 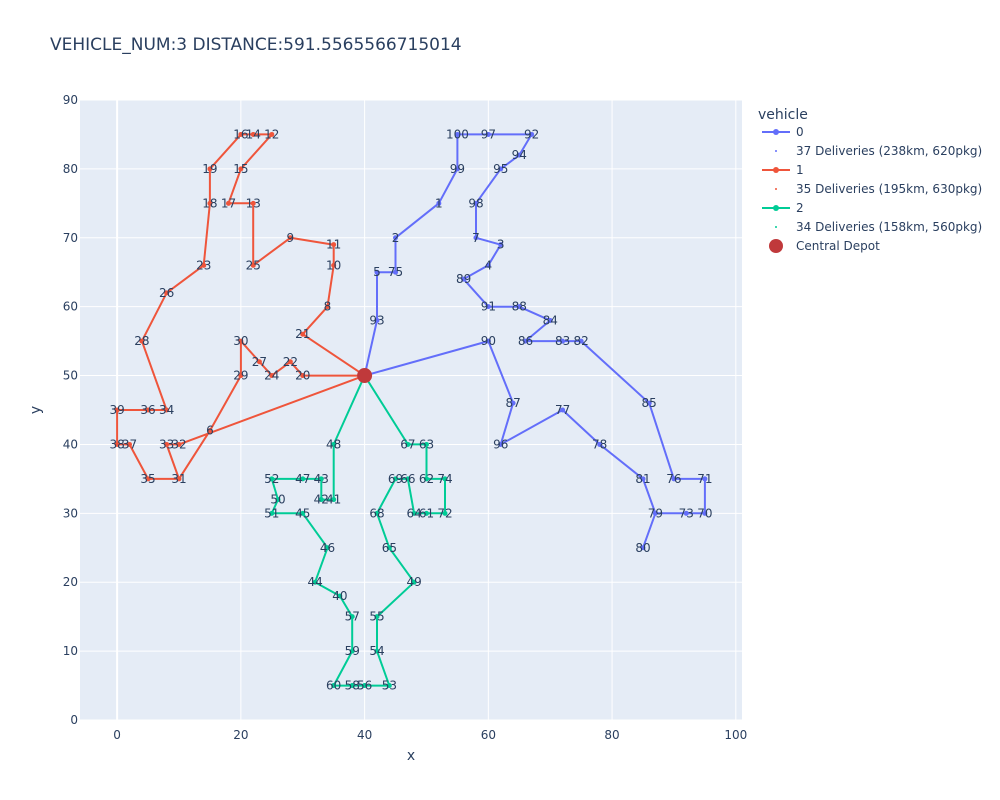 I want to click on legend-item-vehicle-2: 2, so click(x=783, y=208).